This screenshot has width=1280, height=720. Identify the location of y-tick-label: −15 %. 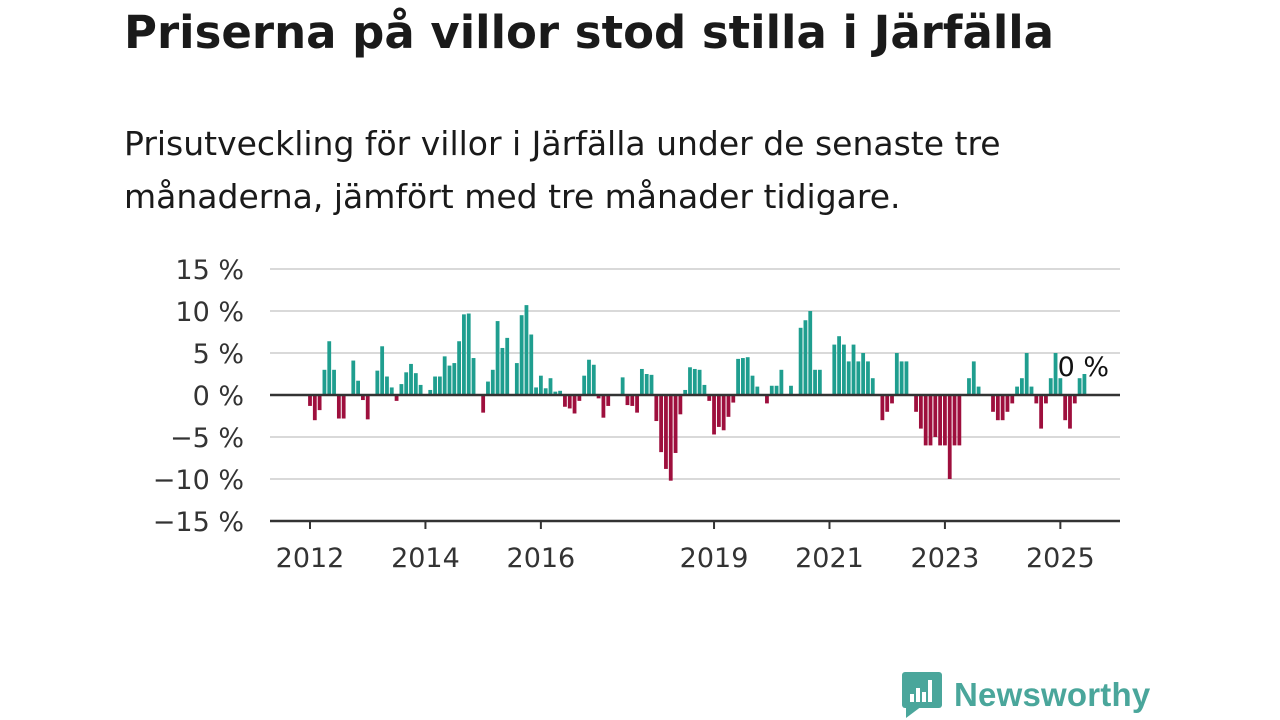
(198, 522).